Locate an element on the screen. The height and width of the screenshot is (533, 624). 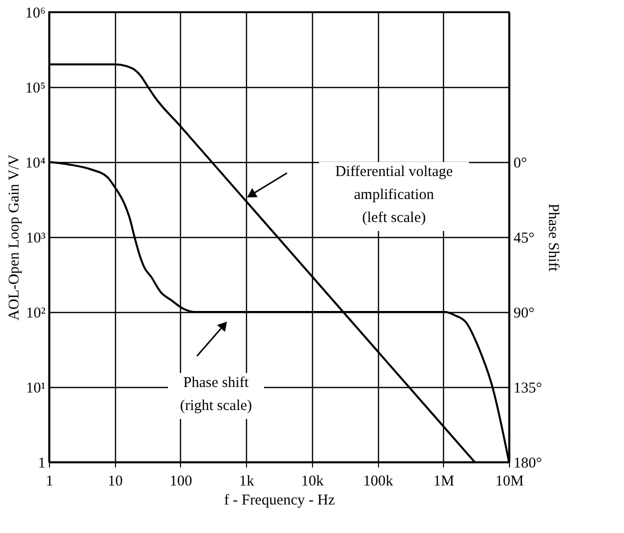
x-tick-label: 1k is located at coordinates (247, 482).